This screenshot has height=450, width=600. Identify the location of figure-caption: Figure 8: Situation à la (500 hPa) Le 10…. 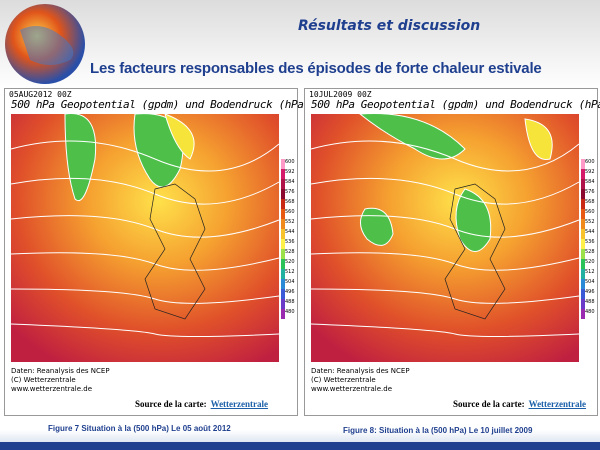
(438, 430).